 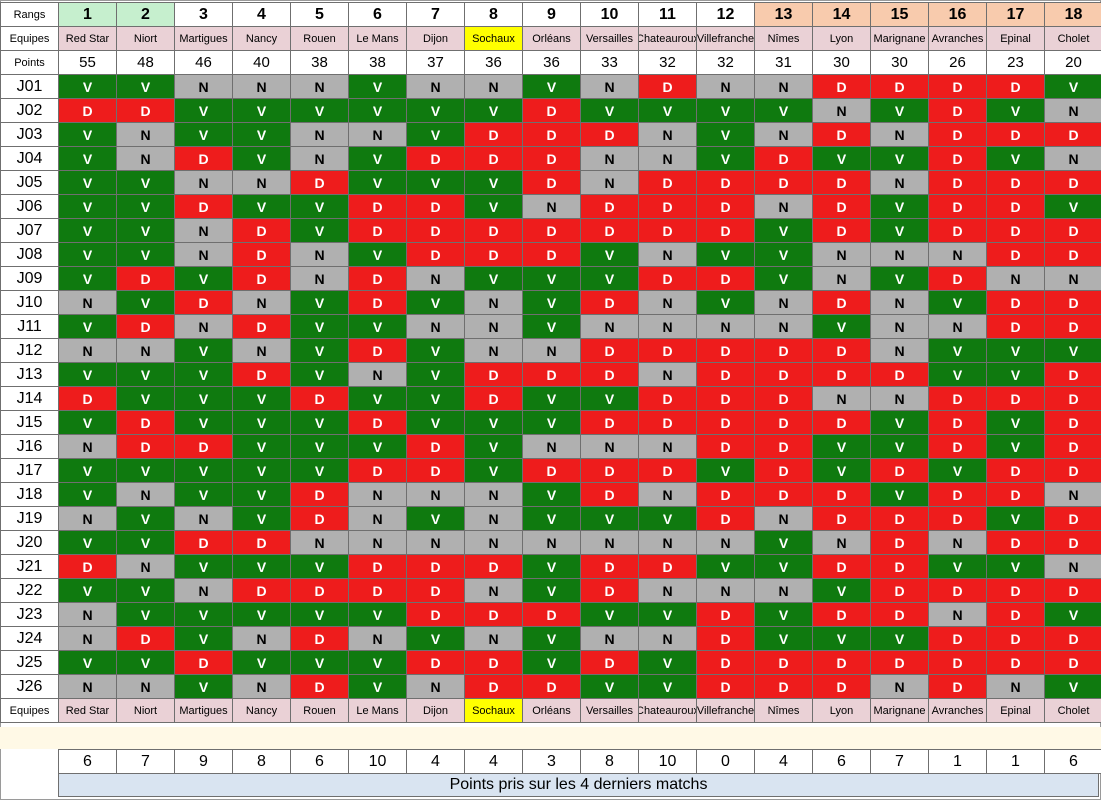 I want to click on rank-cell: 7, so click(x=435, y=14).